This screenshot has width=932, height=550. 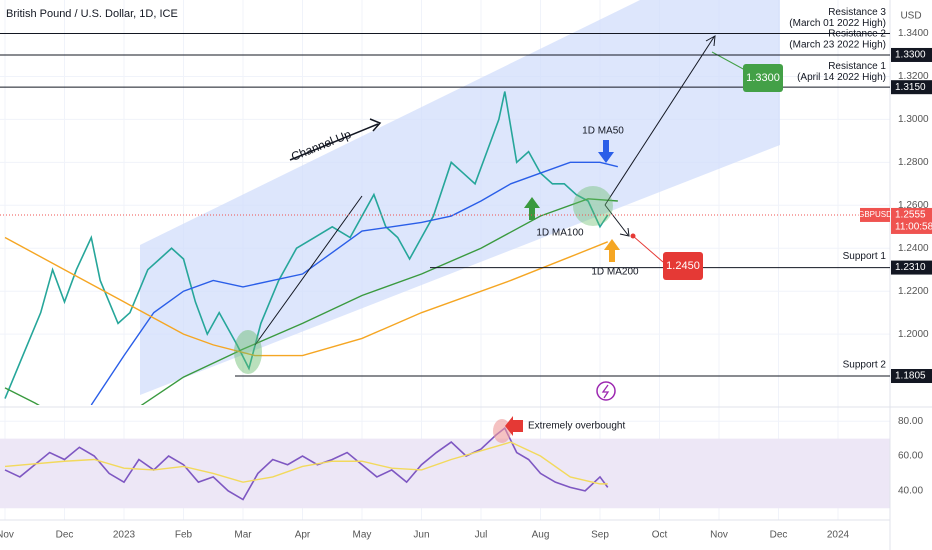 I want to click on x-tick-label: Sep, so click(x=600, y=535).